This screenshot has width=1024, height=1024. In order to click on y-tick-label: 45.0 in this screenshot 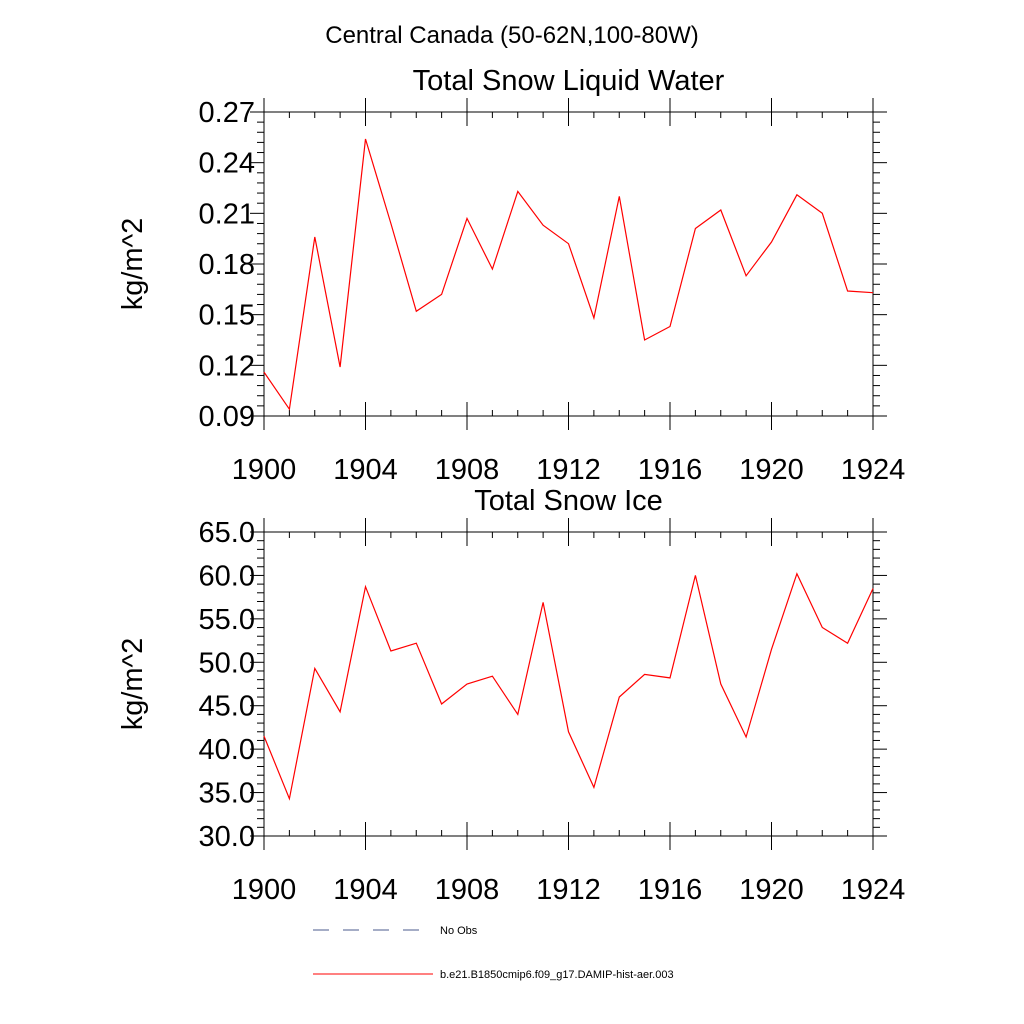, I will do `click(227, 707)`.